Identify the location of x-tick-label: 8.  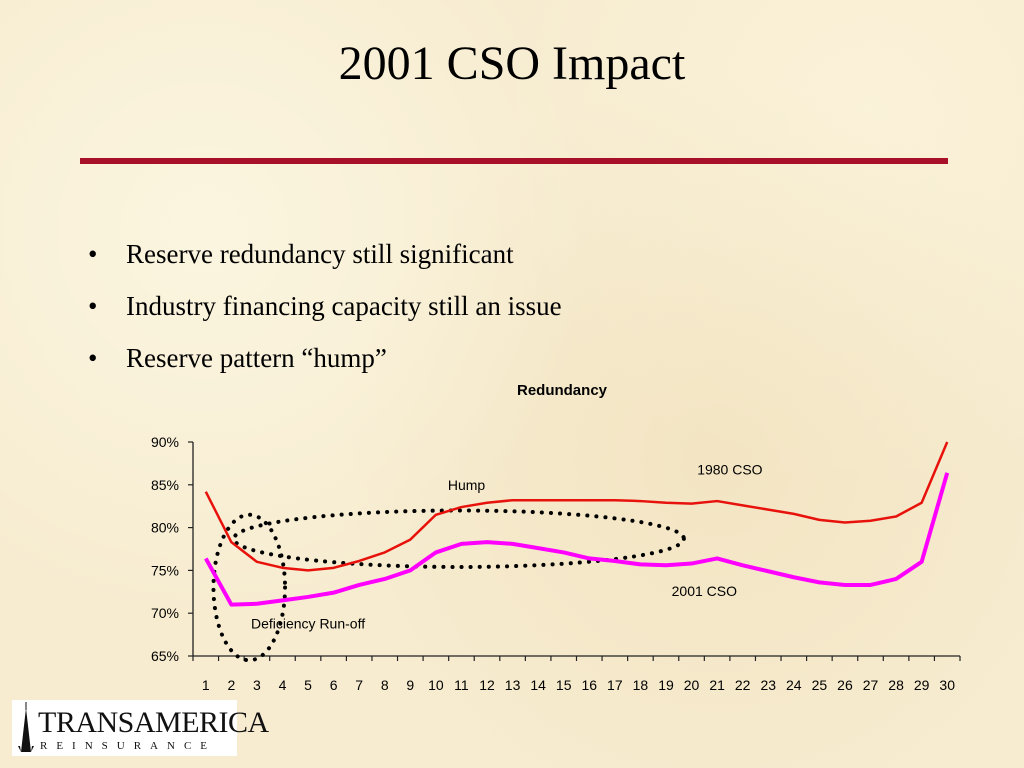
(385, 685).